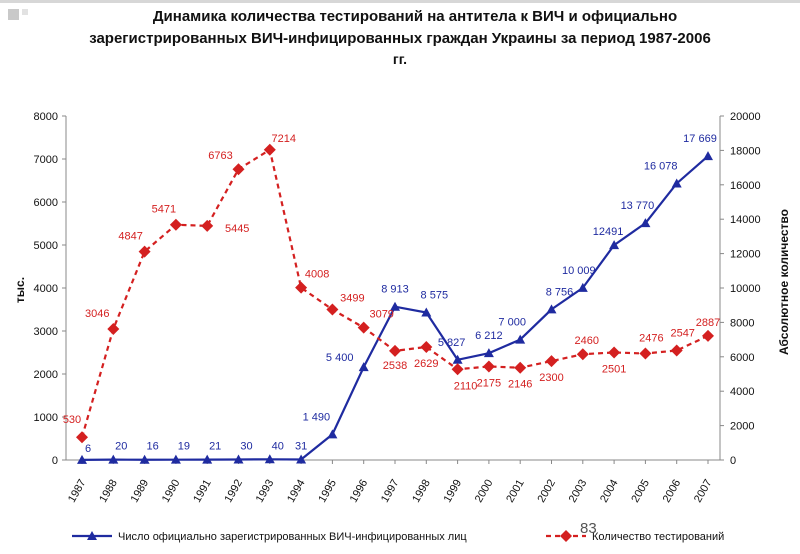  I want to click on x-tick-label: 1998, so click(421, 491).